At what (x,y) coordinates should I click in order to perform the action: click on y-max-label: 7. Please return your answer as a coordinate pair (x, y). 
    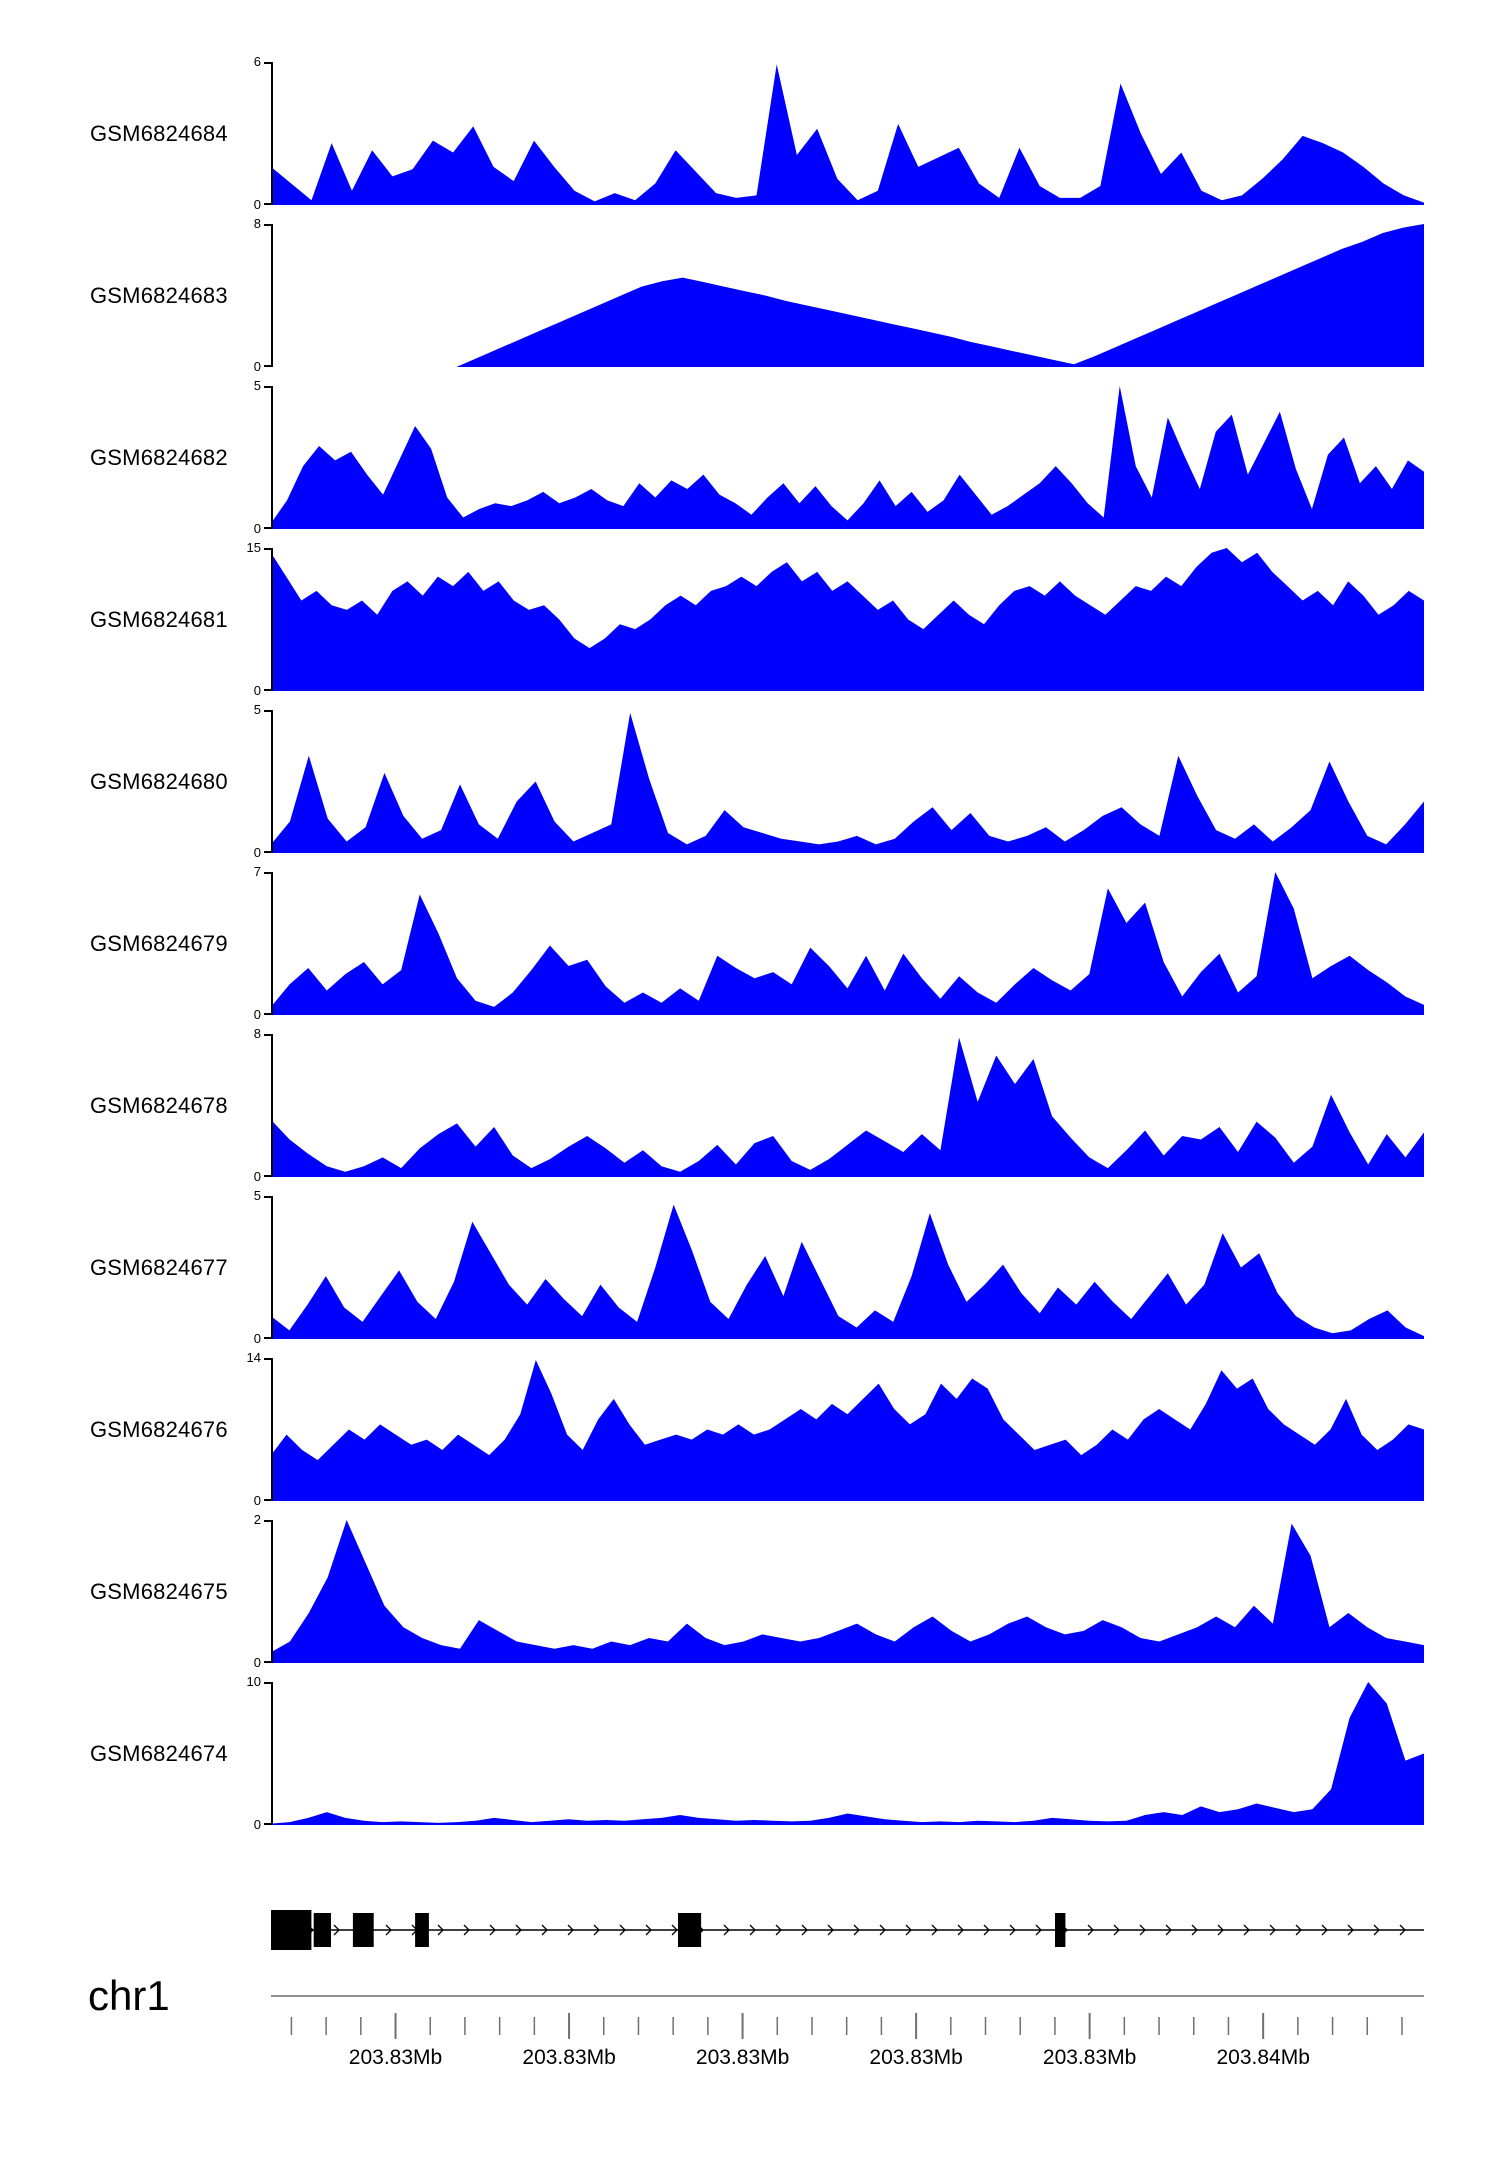
    Looking at the image, I should click on (257, 871).